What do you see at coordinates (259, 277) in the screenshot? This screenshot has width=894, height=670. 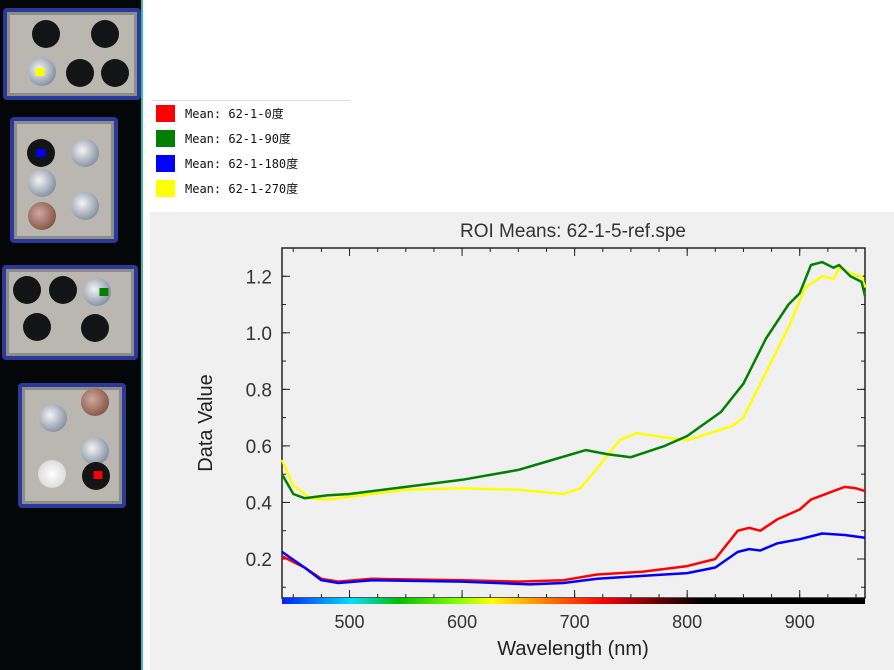 I see `y-tick-label: 1.2` at bounding box center [259, 277].